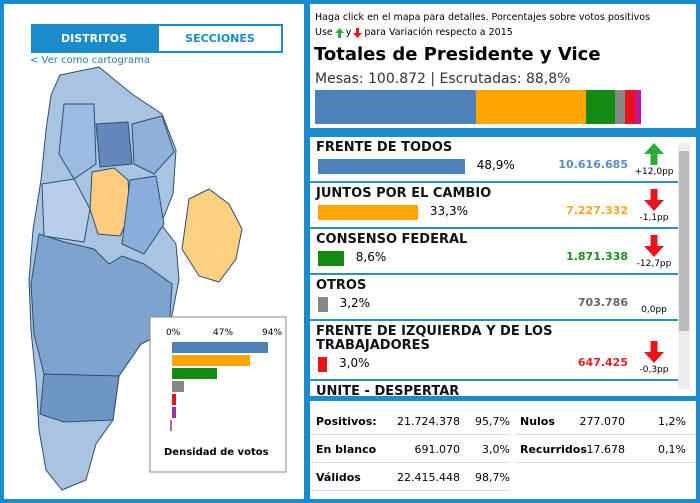 This screenshot has width=700, height=503. Describe the element at coordinates (457, 54) in the screenshot. I see `title: Totales de Presidente y Vice` at that location.